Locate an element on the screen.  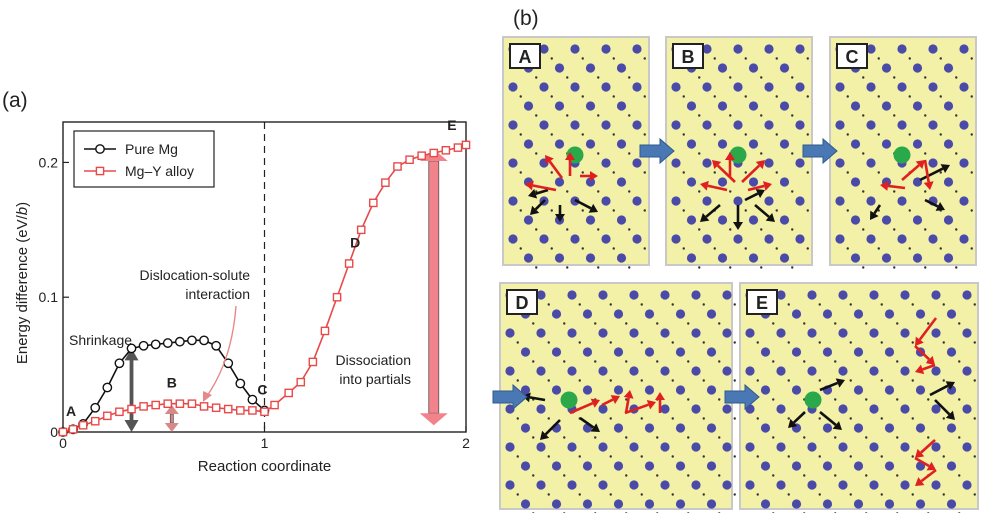
flow-arrow-a-to-b is located at coordinates (657, 151).